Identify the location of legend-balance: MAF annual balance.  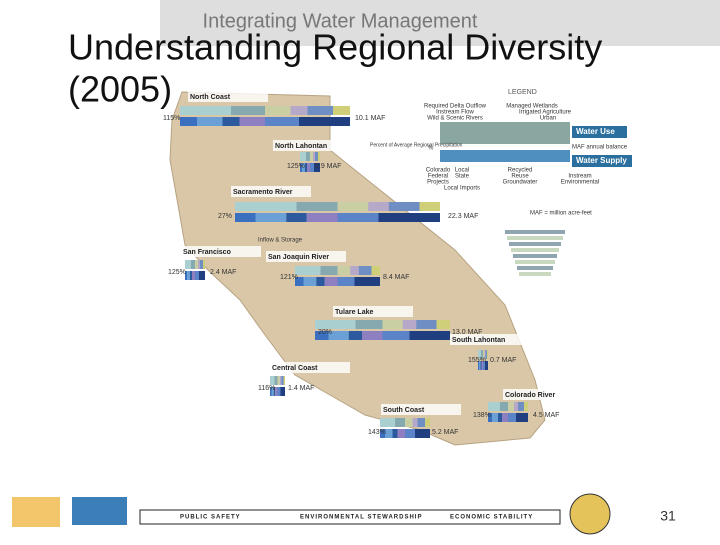
(600, 148).